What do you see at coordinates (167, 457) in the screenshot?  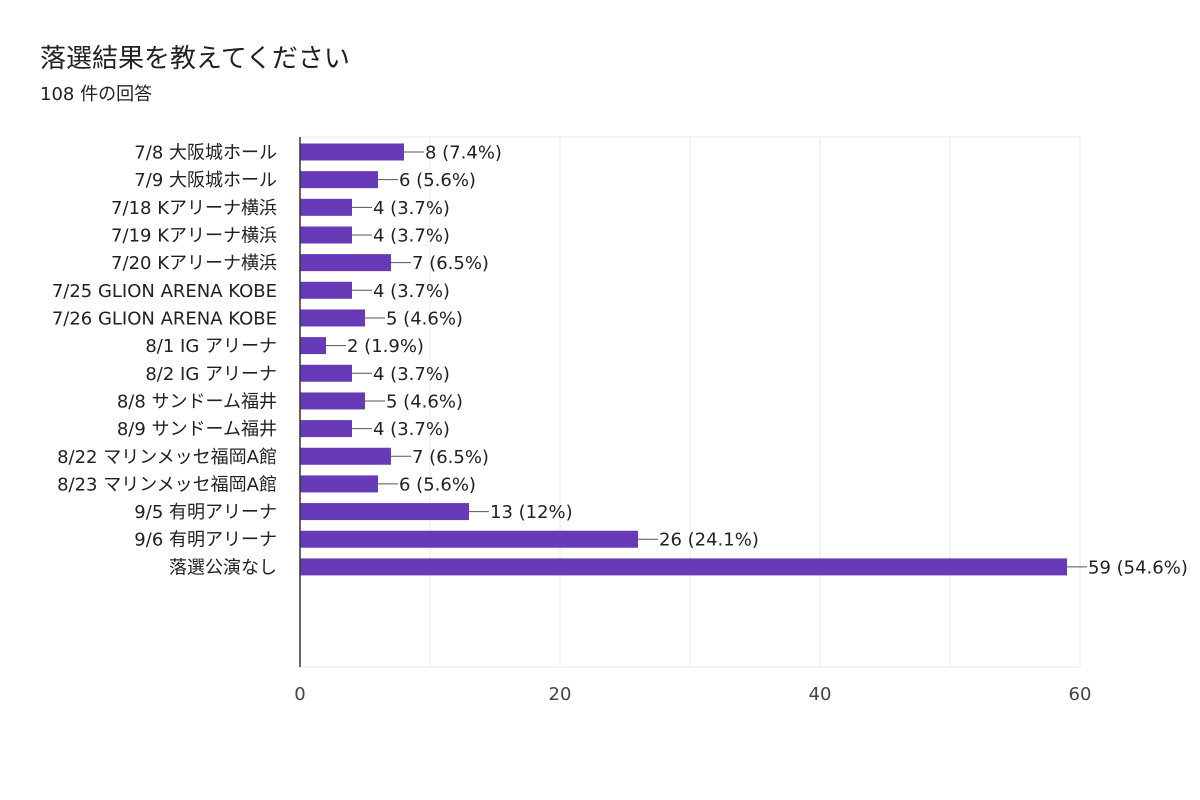 I see `category-label: 8/22 マリンメッセ福岡A館` at bounding box center [167, 457].